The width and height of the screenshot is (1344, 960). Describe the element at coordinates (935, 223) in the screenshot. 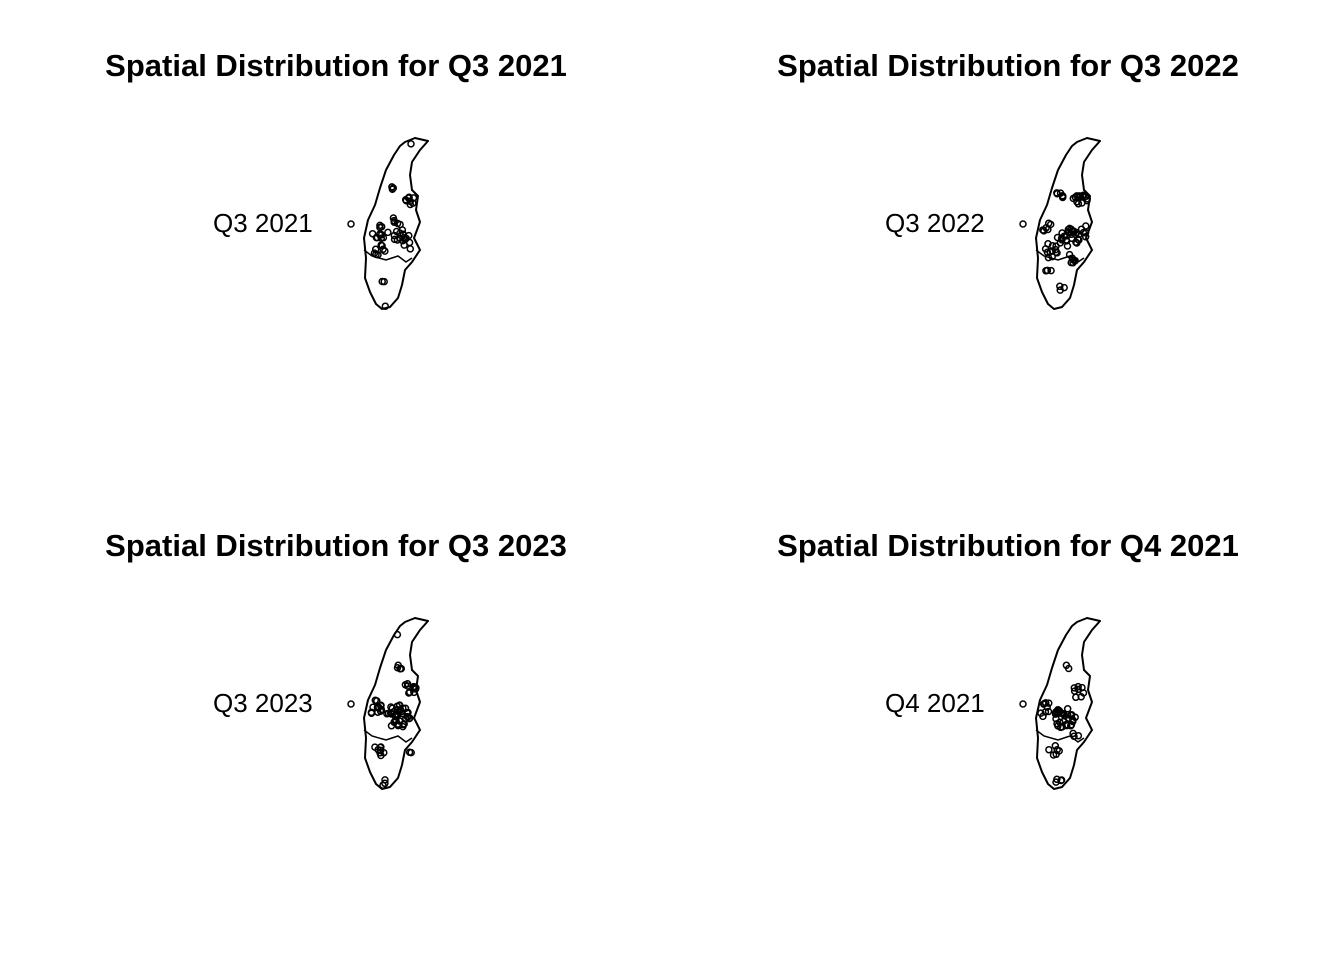

I see `legend-label: Q3 2022` at that location.